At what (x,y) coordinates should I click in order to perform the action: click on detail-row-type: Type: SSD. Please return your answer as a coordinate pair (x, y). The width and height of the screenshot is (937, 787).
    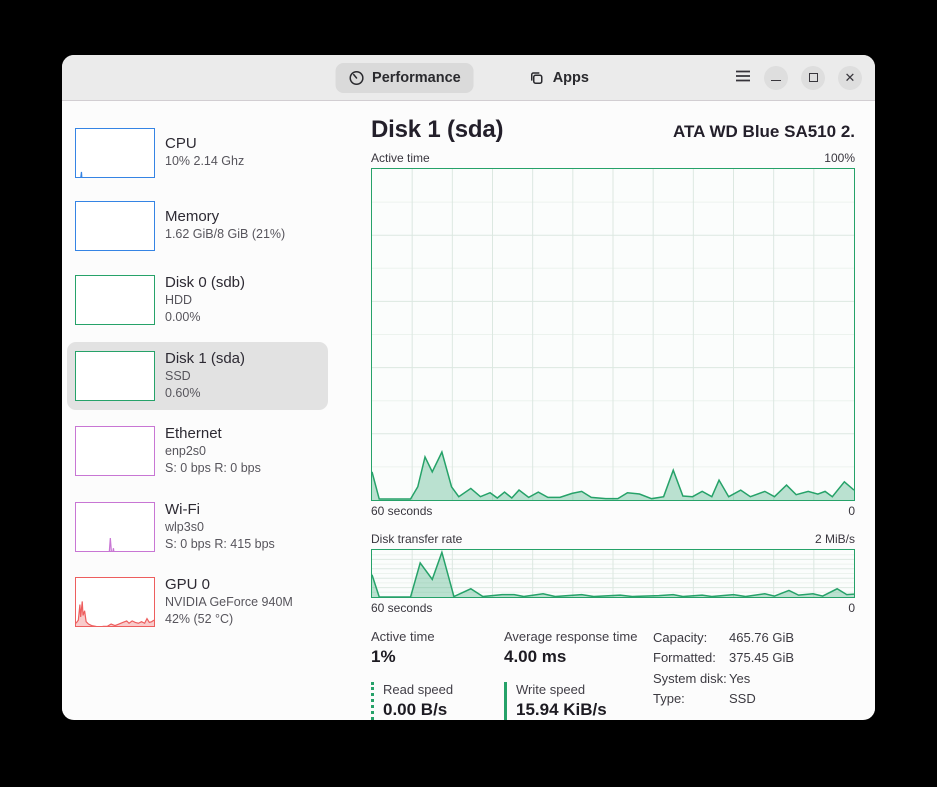
    Looking at the image, I should click on (704, 699).